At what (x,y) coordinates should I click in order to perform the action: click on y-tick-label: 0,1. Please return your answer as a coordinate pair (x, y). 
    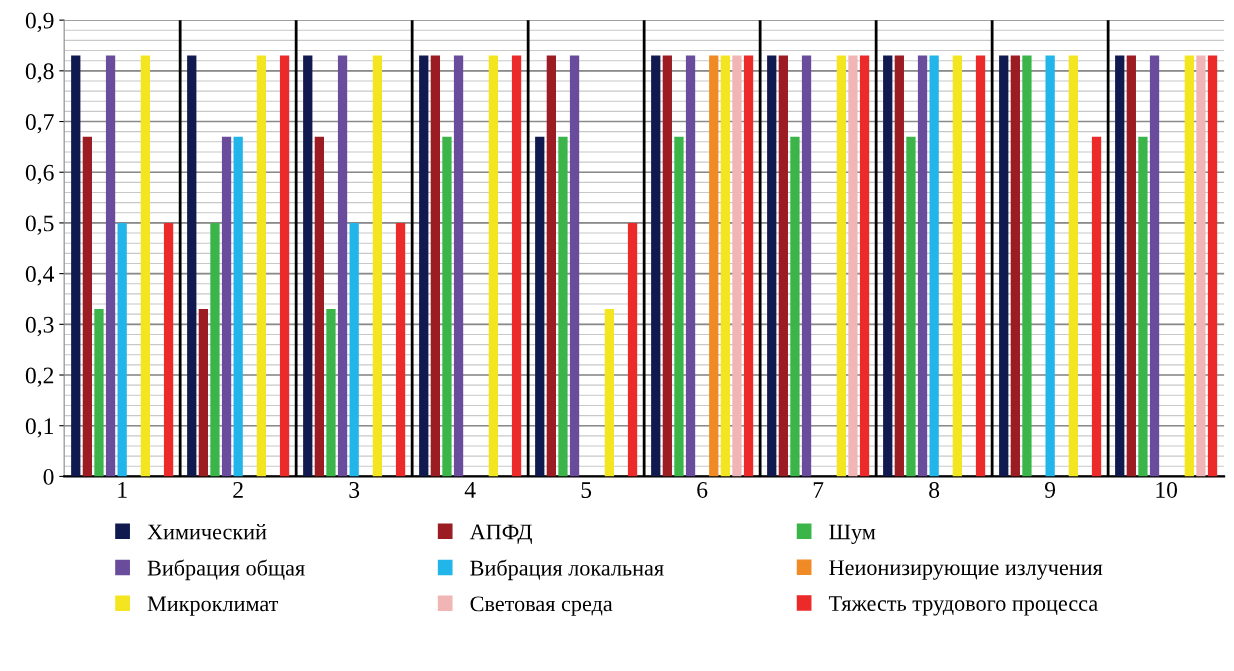
    Looking at the image, I should click on (39, 428).